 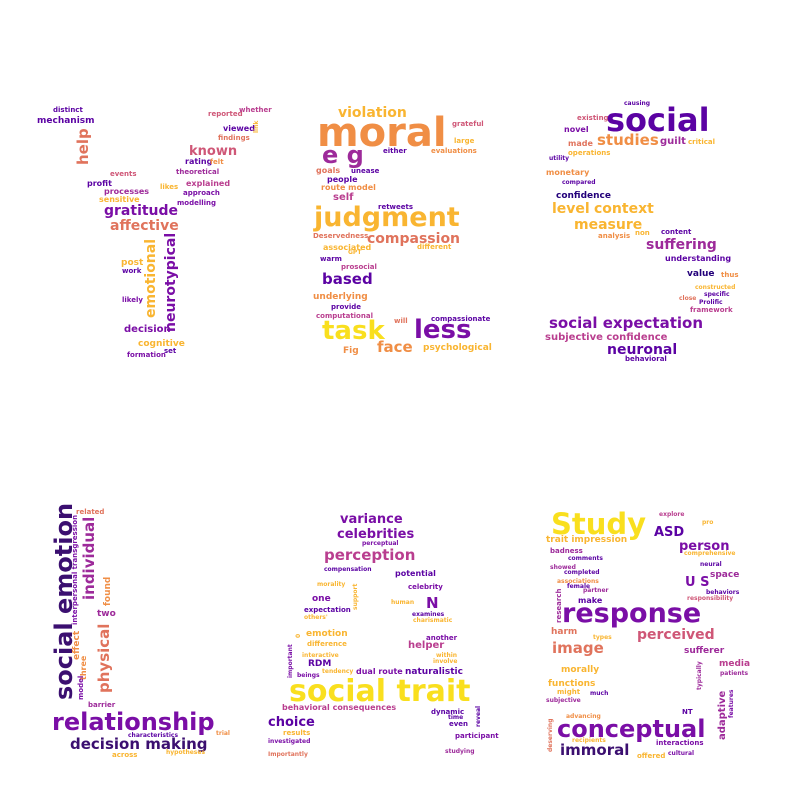 I want to click on cloud-word: trial, so click(x=223, y=734).